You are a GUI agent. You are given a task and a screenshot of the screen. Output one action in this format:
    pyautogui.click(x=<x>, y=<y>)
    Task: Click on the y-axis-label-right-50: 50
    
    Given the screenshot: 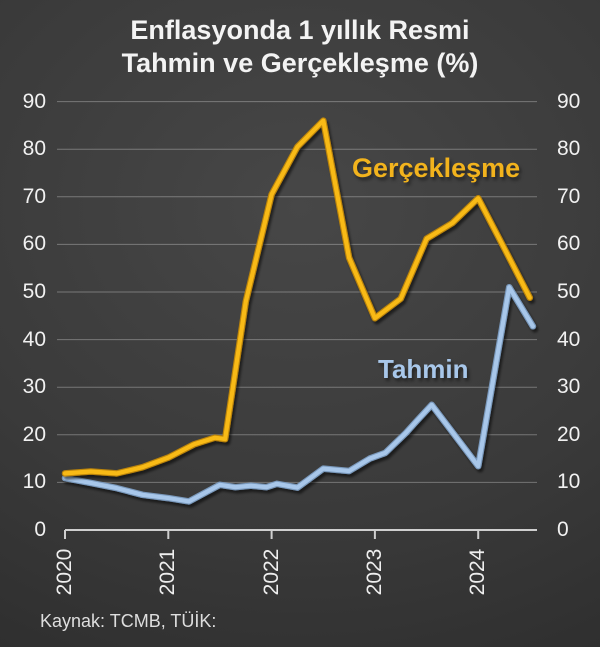 What is the action you would take?
    pyautogui.click(x=569, y=291)
    